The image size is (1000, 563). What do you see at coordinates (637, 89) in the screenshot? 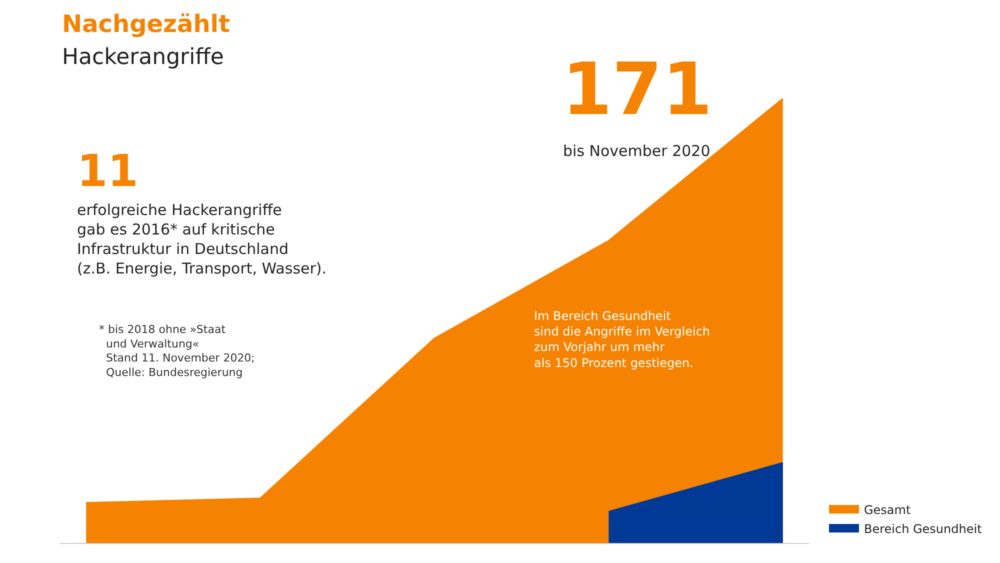
I see `annotation: 171` at bounding box center [637, 89].